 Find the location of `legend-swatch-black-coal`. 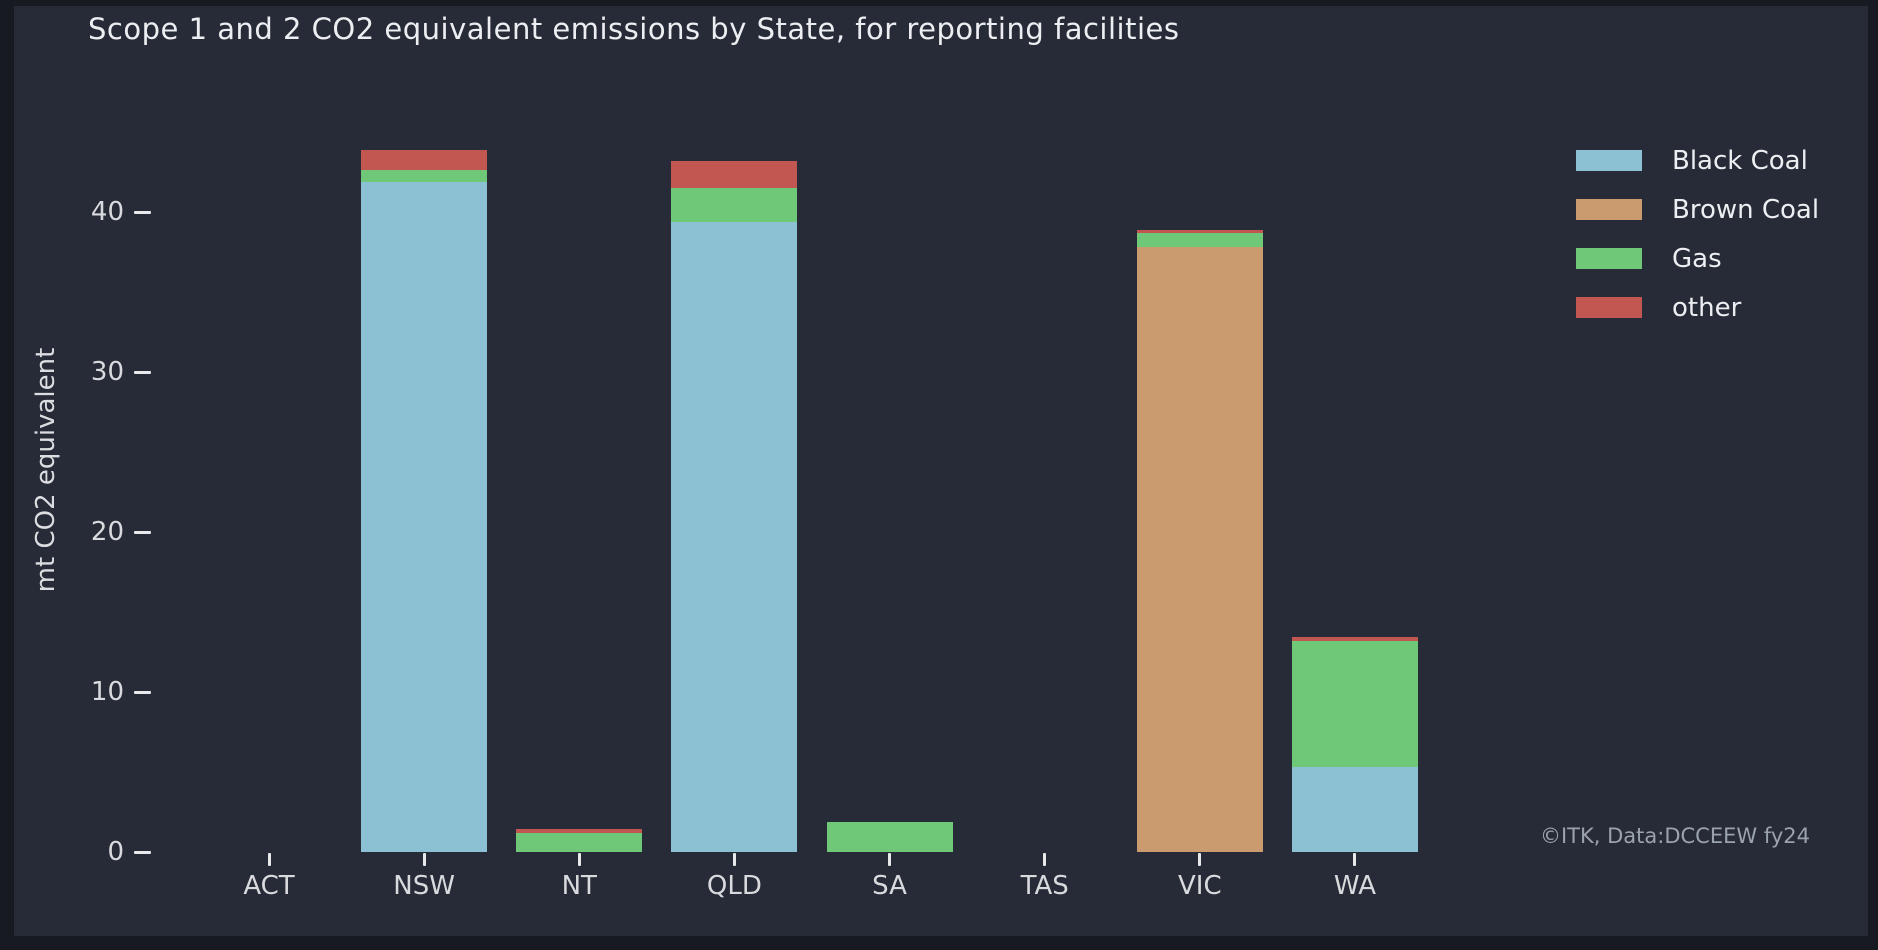

legend-swatch-black-coal is located at coordinates (1609, 160).